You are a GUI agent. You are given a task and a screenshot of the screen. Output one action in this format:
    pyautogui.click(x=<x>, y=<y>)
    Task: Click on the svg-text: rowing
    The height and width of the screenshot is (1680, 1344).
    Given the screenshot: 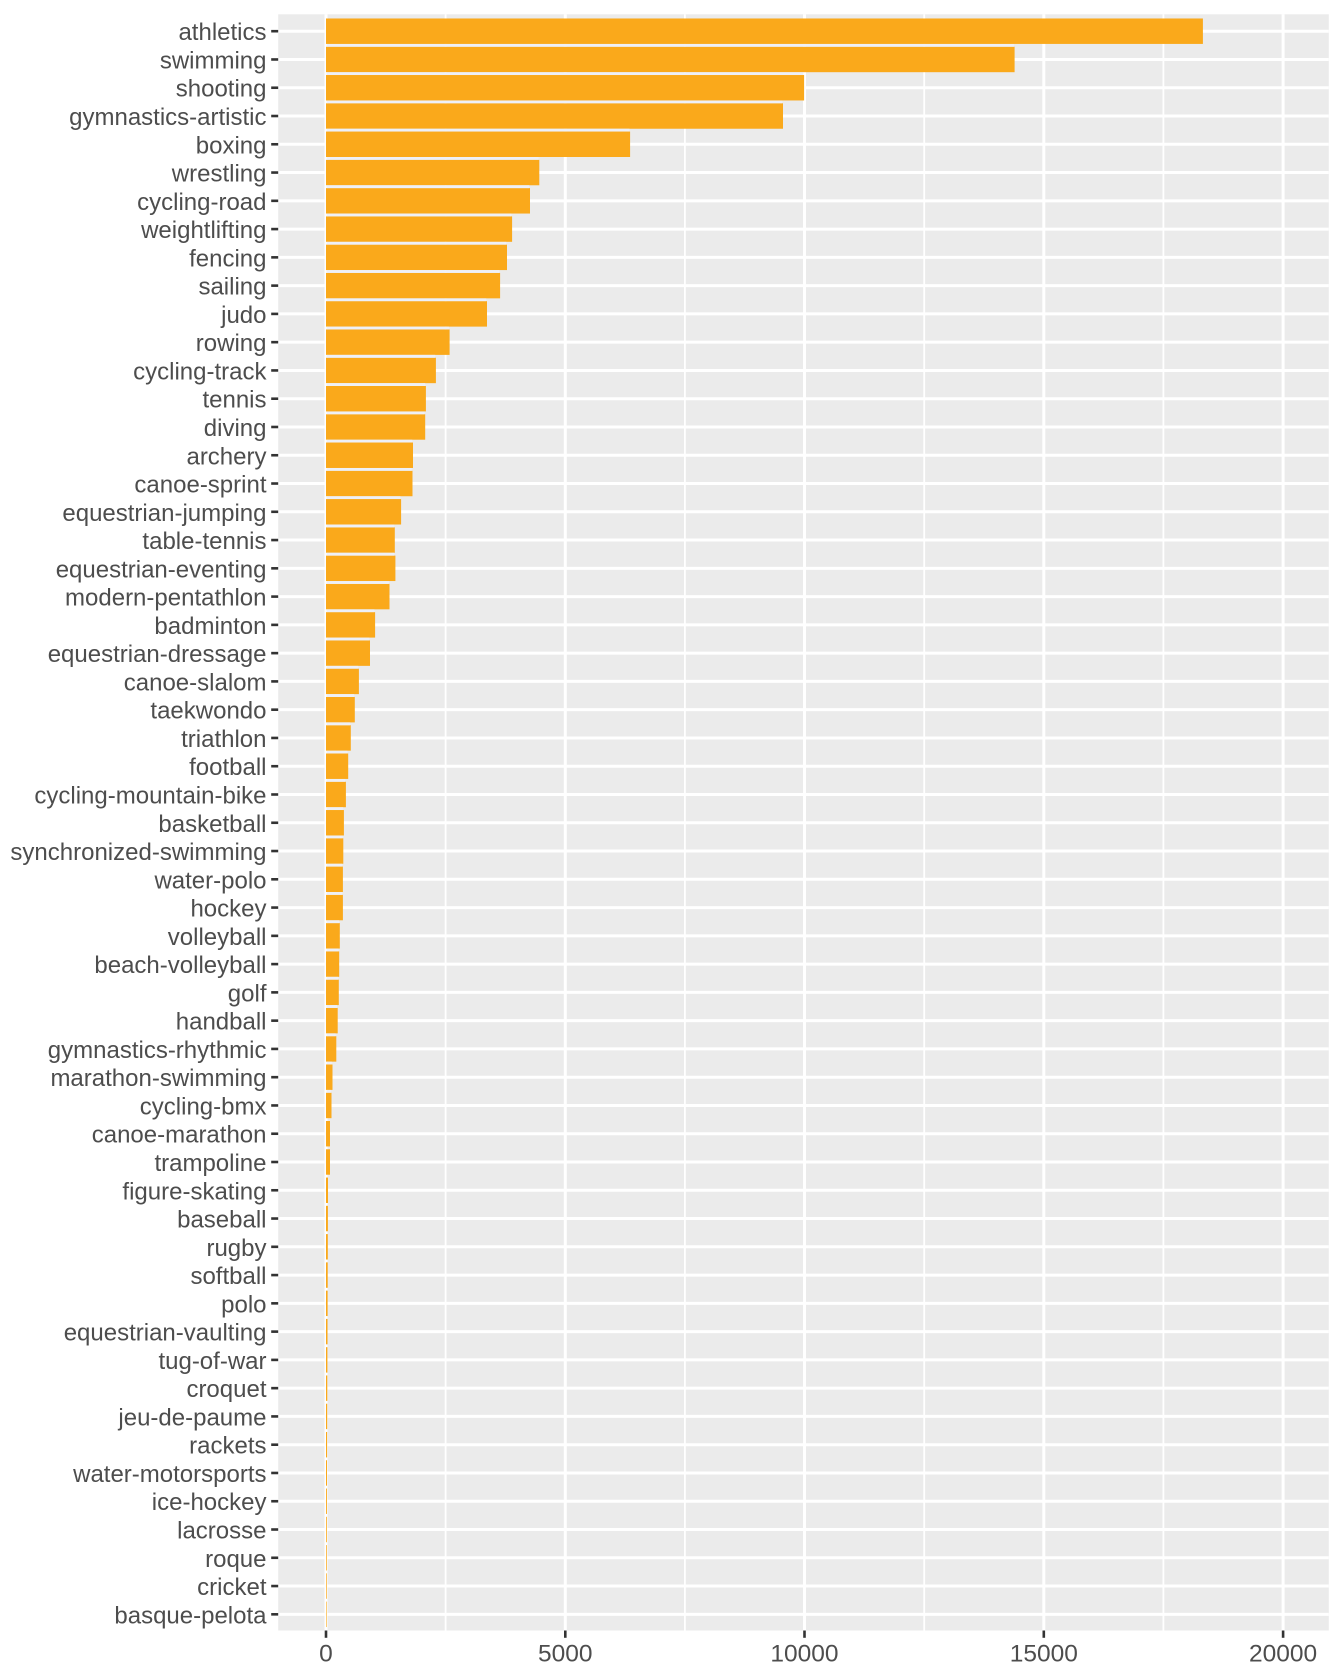 What is the action you would take?
    pyautogui.click(x=231, y=343)
    